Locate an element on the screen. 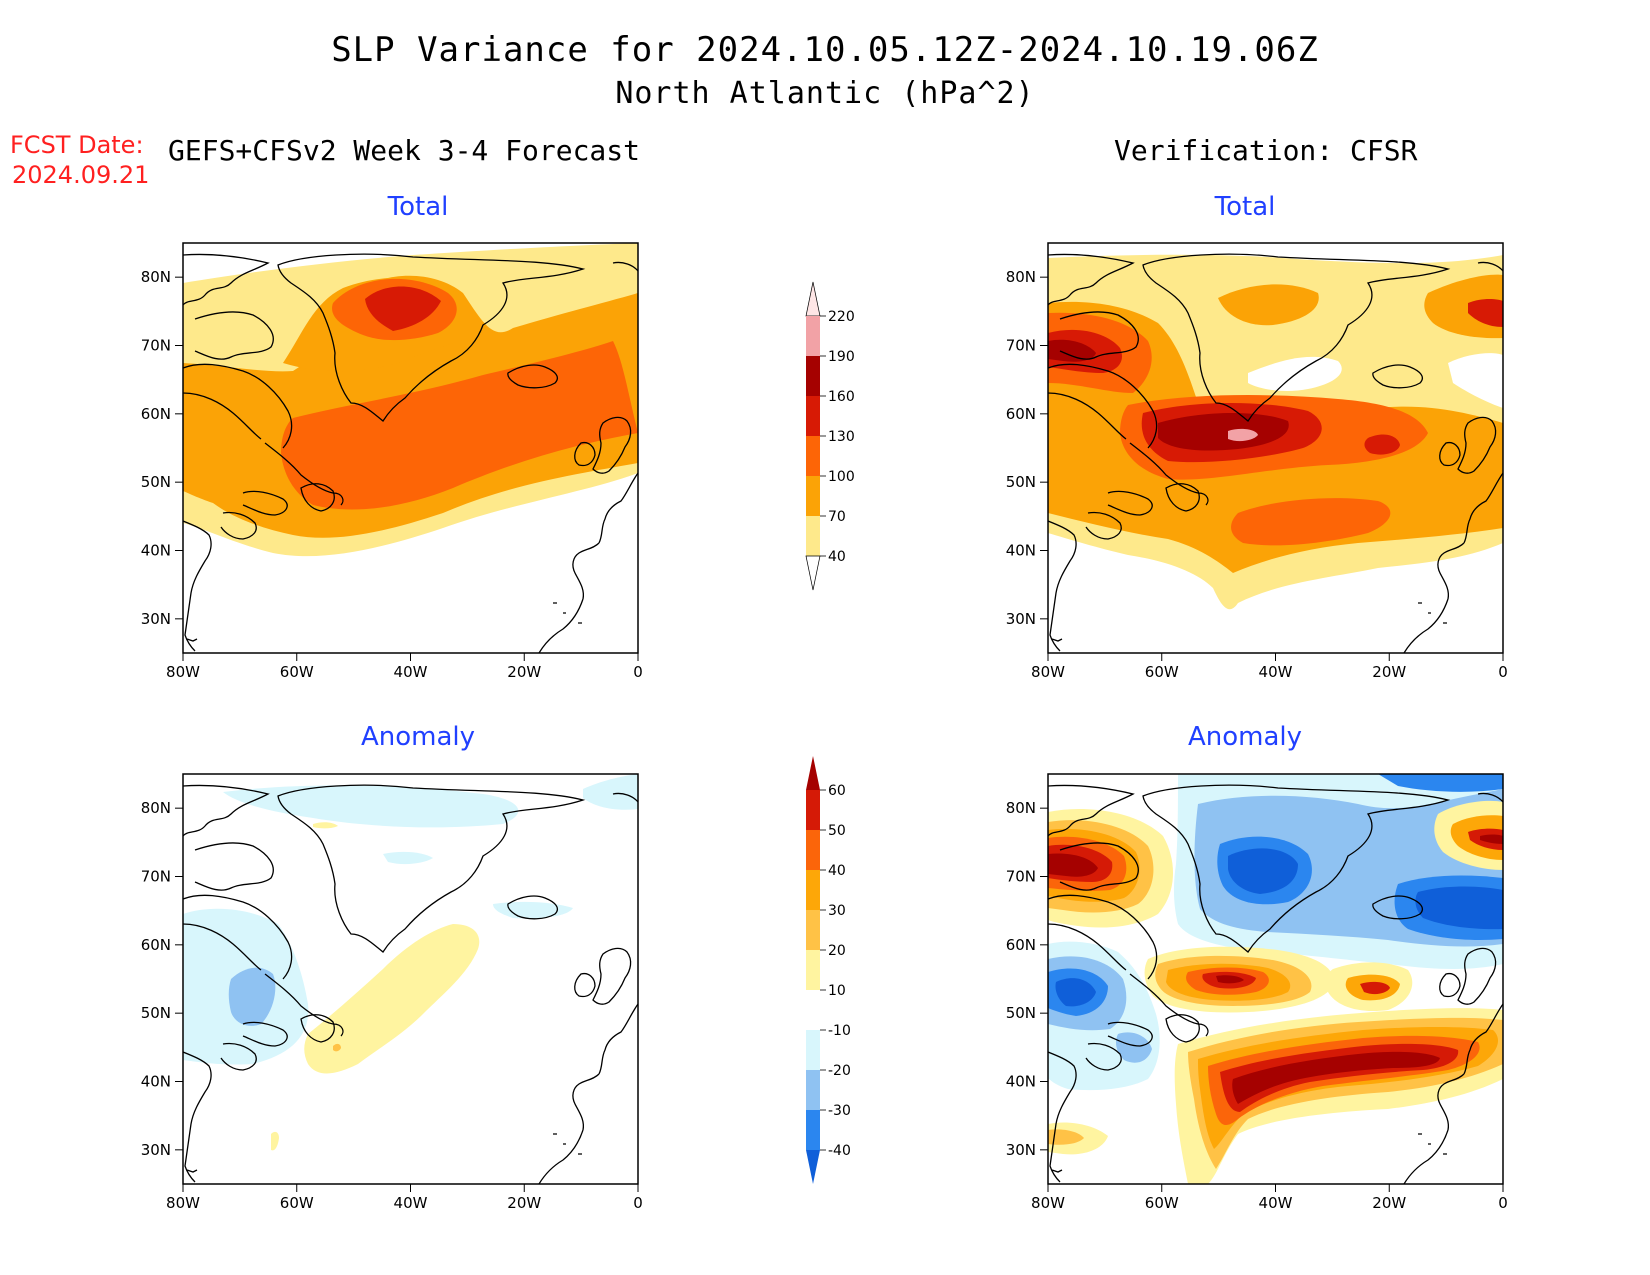 This screenshot has height=1275, width=1650. contour-gt60-south is located at coordinates (1336, 1077).